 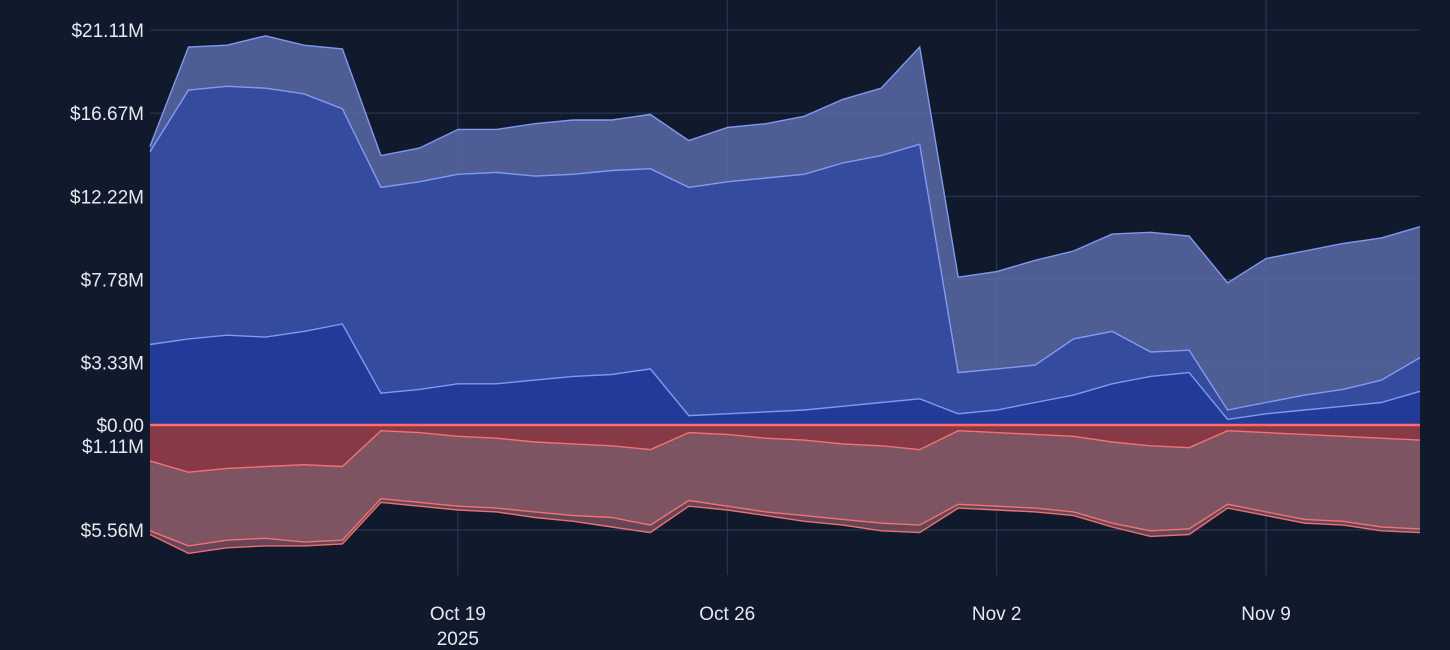 I want to click on y-tick-label: $5.56M, so click(x=112, y=531).